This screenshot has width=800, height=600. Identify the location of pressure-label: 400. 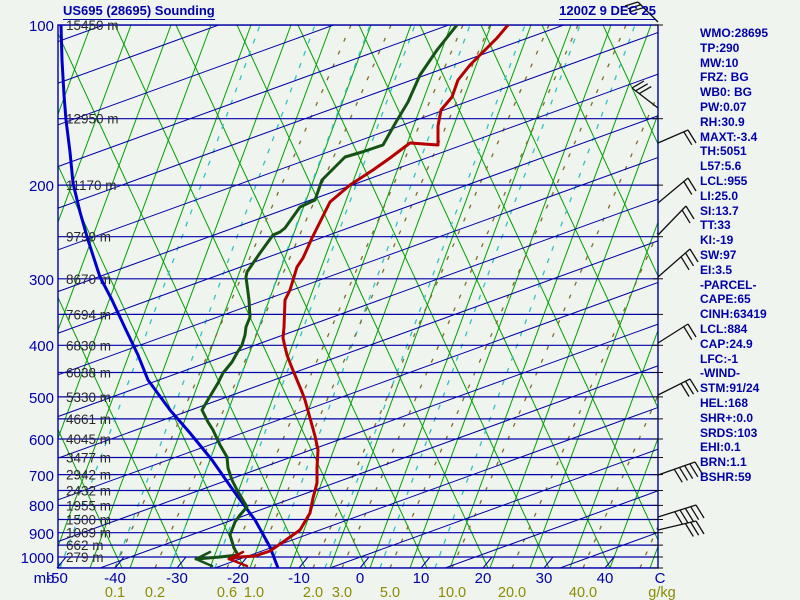
(41, 346).